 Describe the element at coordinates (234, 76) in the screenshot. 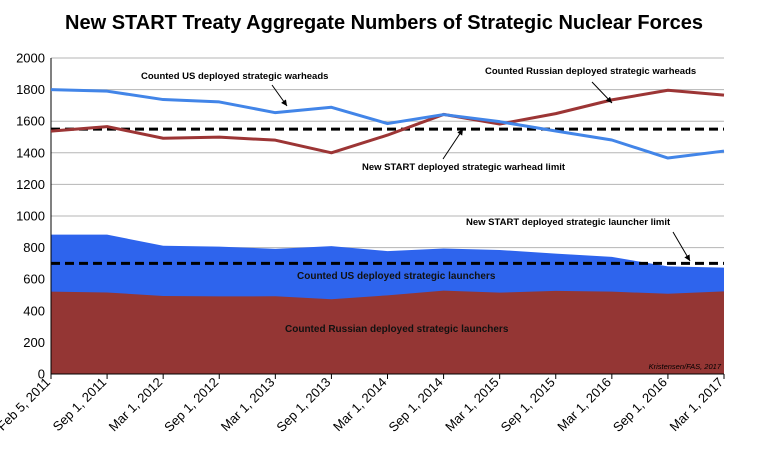

I see `us-warheads-annotation: Counted US deployed strategic warheads` at that location.